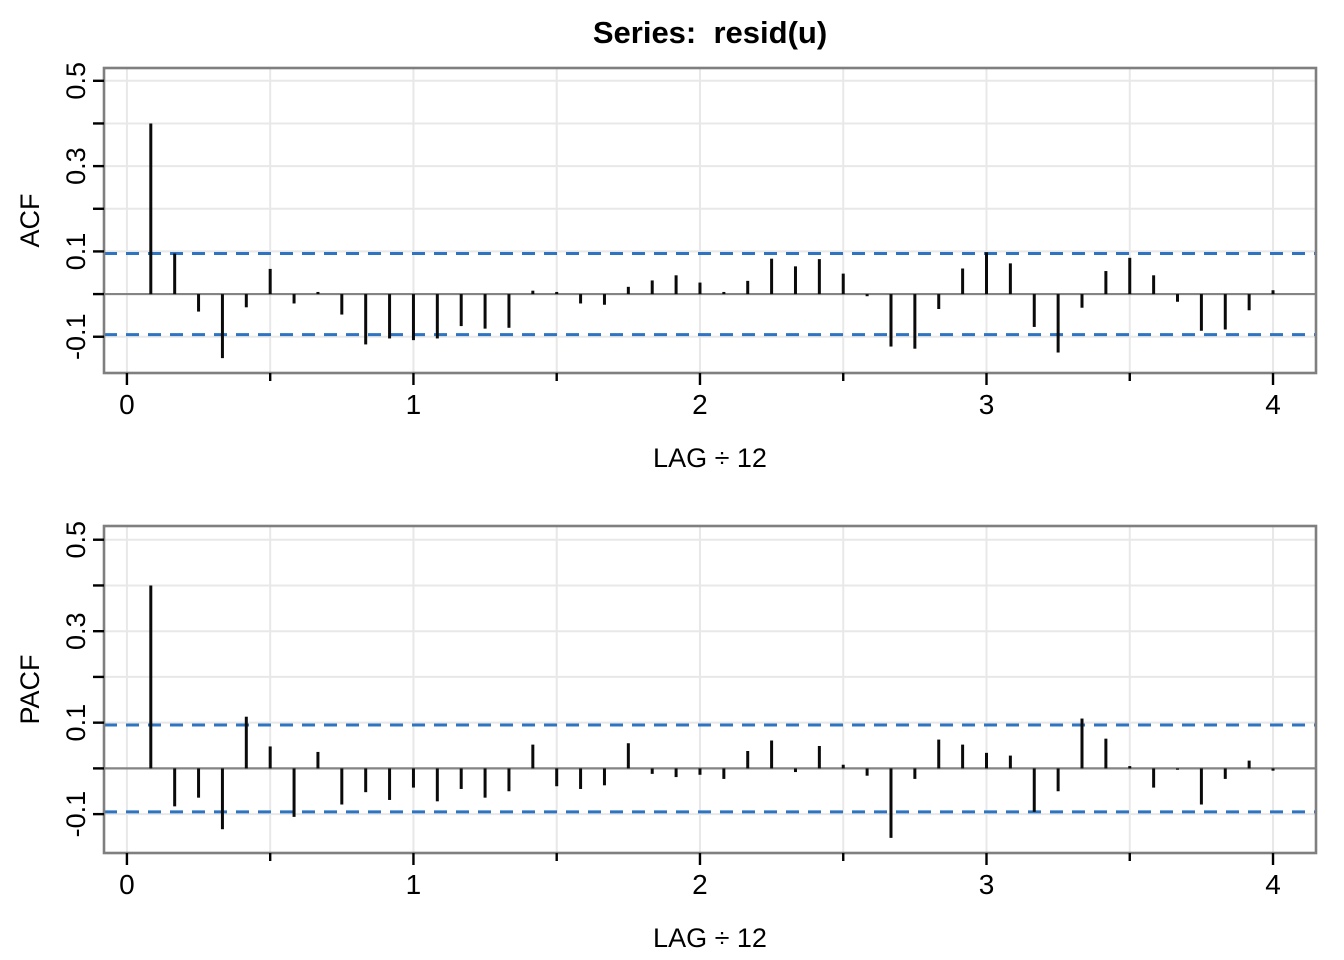 This screenshot has height=960, width=1344. What do you see at coordinates (710, 32) in the screenshot?
I see `figure-title: Series: resid(u)` at bounding box center [710, 32].